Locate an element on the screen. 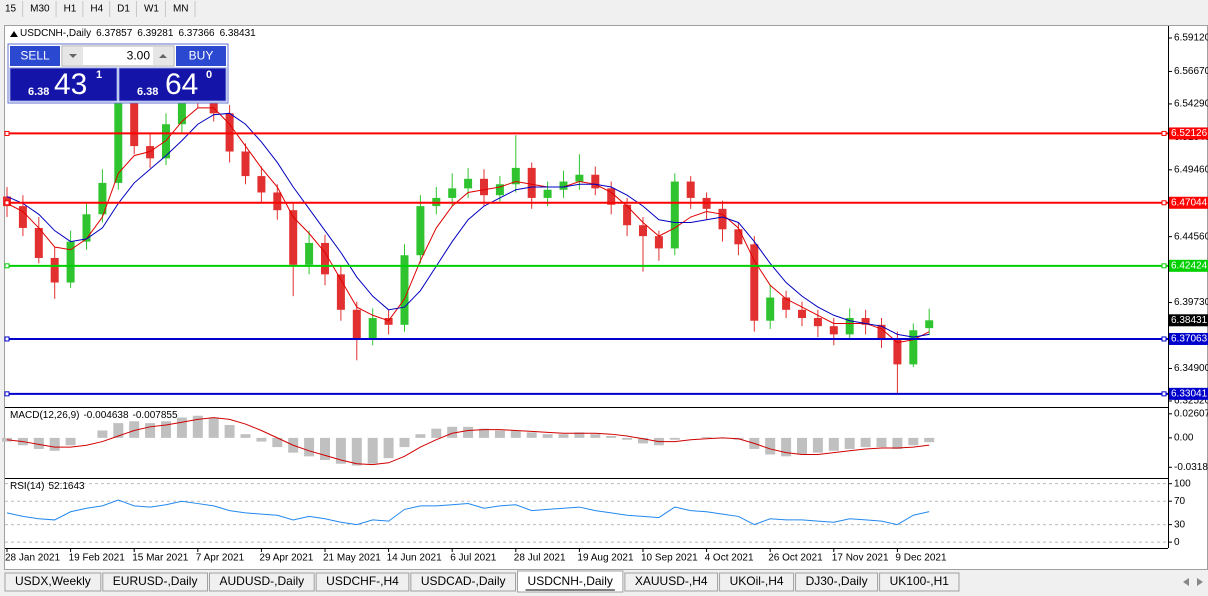 The width and height of the screenshot is (1208, 596). x-tick-label: 4 Oct 2021 is located at coordinates (729, 558).